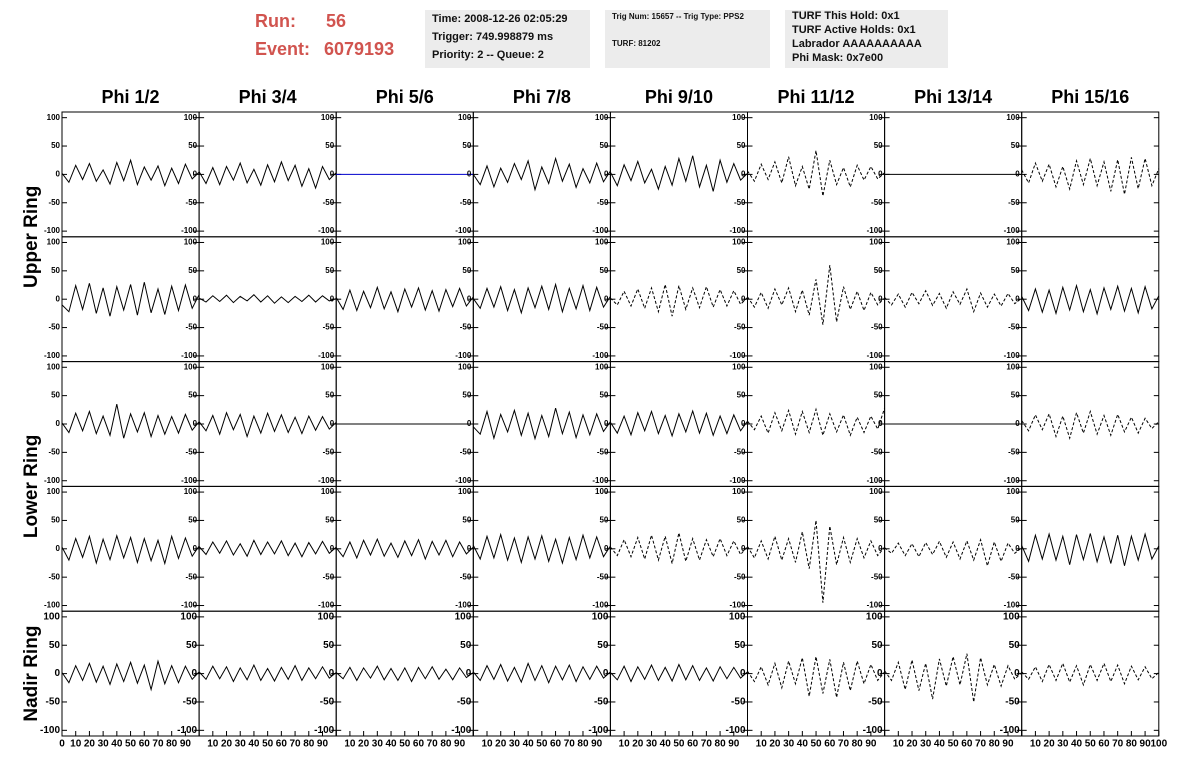  What do you see at coordinates (488, 55) in the screenshot?
I see `info-text: Priority: 2 -- Queue: 2` at bounding box center [488, 55].